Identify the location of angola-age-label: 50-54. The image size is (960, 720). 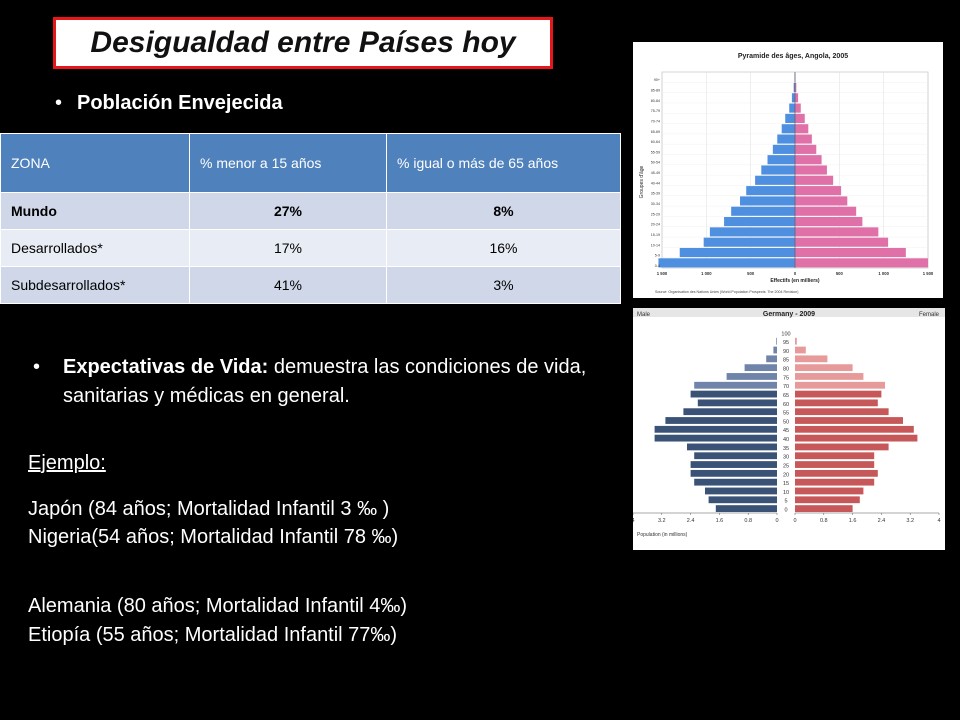
(655, 163).